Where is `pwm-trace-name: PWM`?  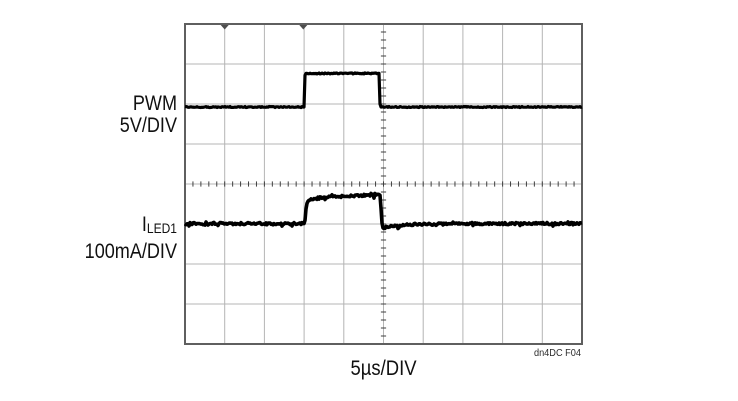
pwm-trace-name: PWM is located at coordinates (154, 103).